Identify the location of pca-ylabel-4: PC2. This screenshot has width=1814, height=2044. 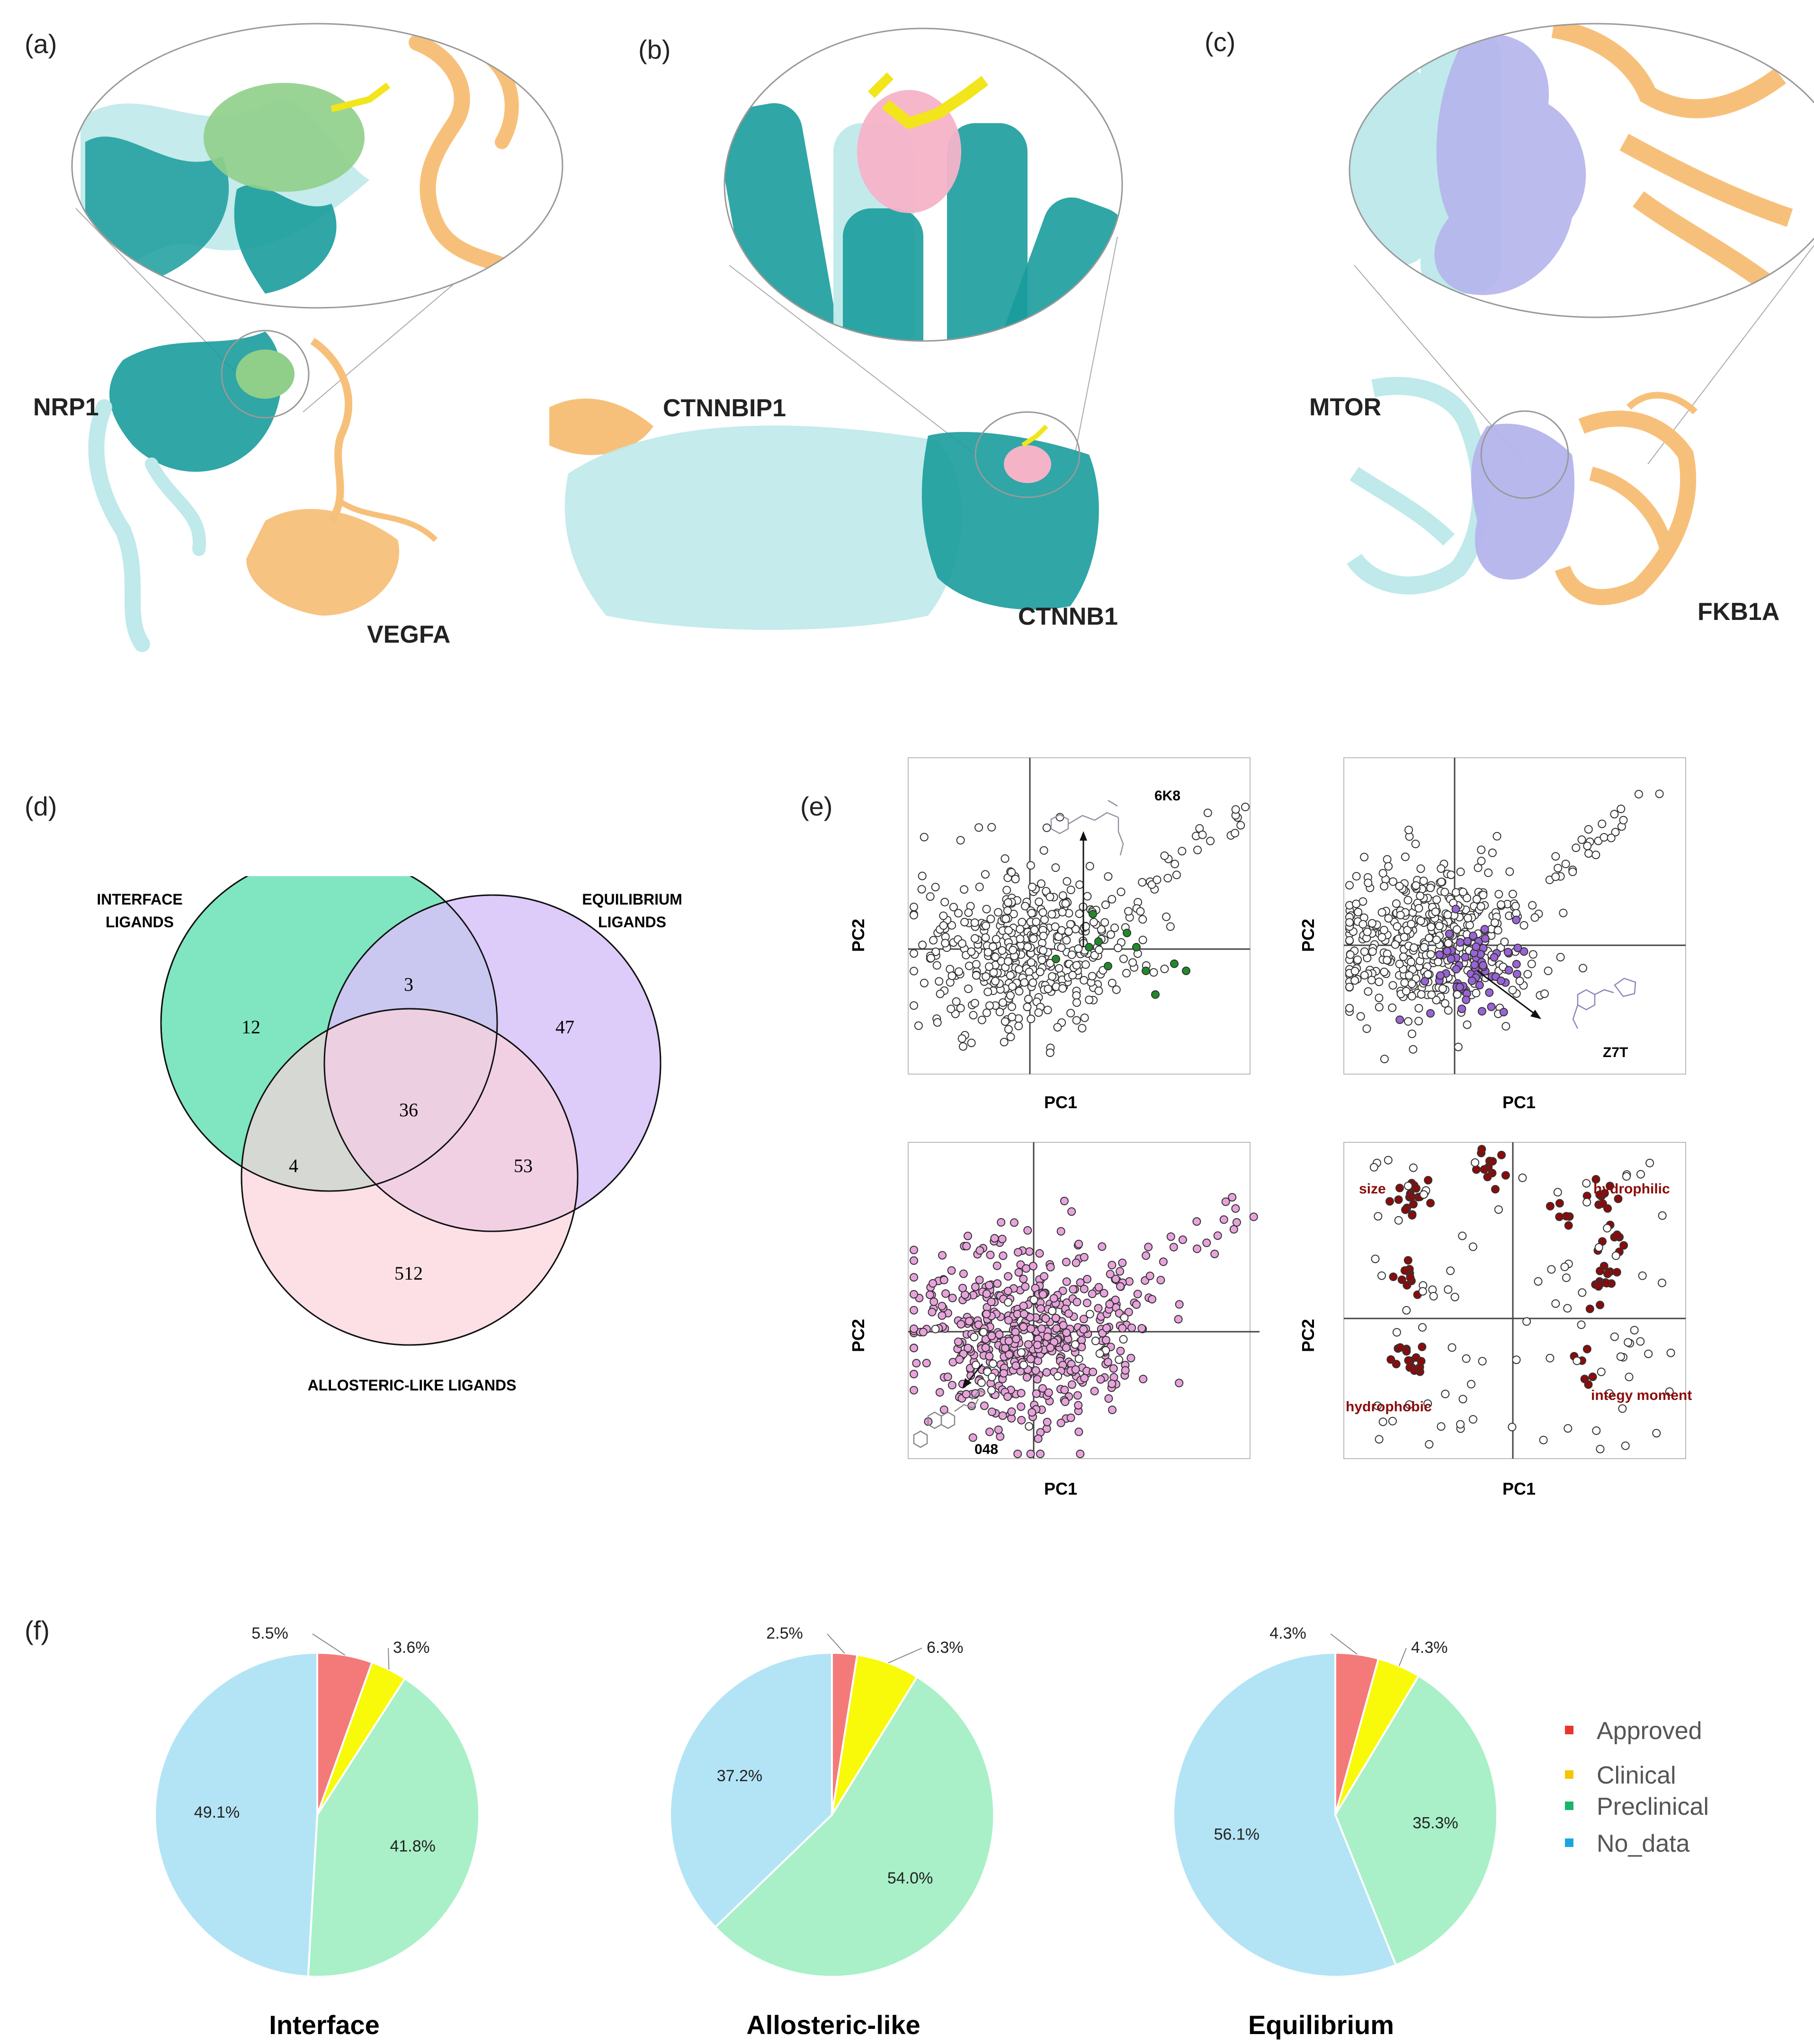
(1308, 1335).